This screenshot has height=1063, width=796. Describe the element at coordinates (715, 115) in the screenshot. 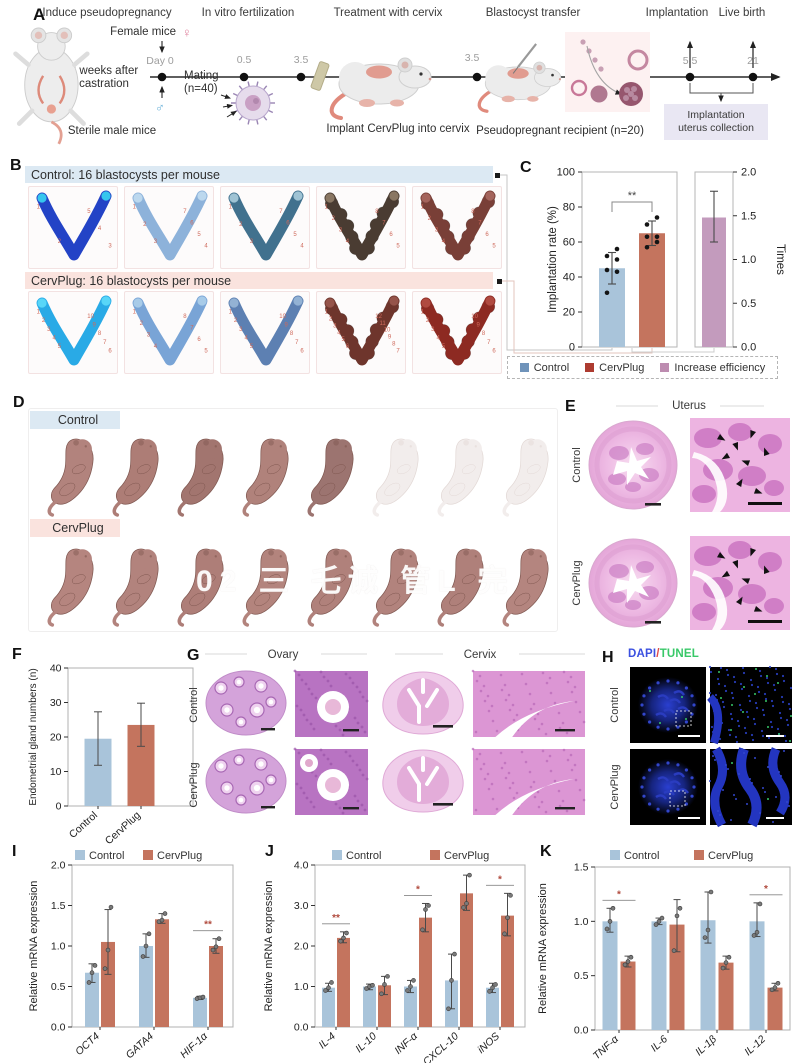

I see `collection-box-text: Implantation` at that location.